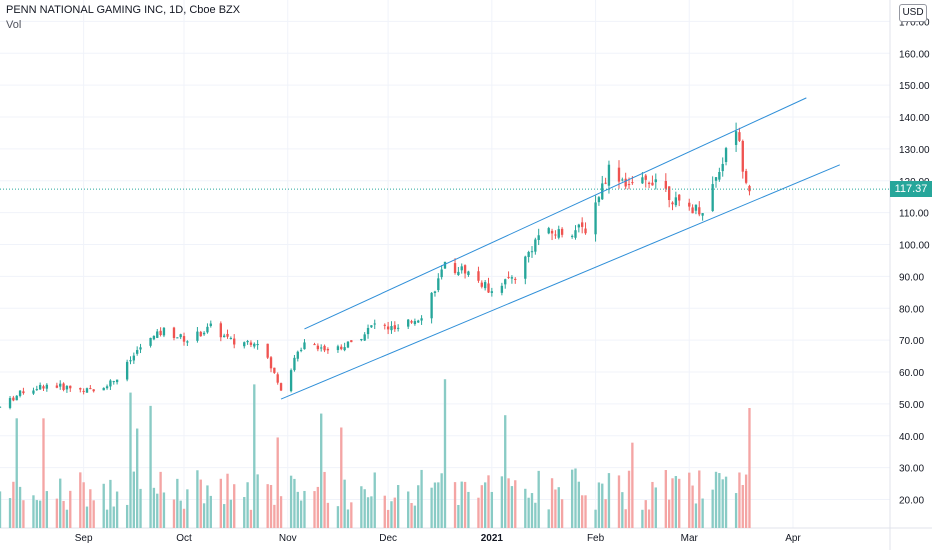 This screenshot has height=550, width=932. What do you see at coordinates (914, 246) in the screenshot?
I see `y-tick-label: 100.00` at bounding box center [914, 246].